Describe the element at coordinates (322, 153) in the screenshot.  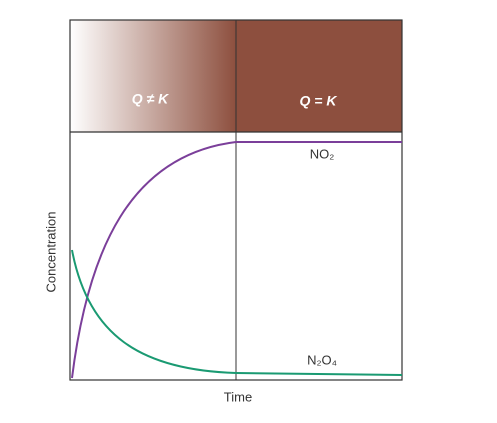
I see `no2-label: NO₂` at that location.